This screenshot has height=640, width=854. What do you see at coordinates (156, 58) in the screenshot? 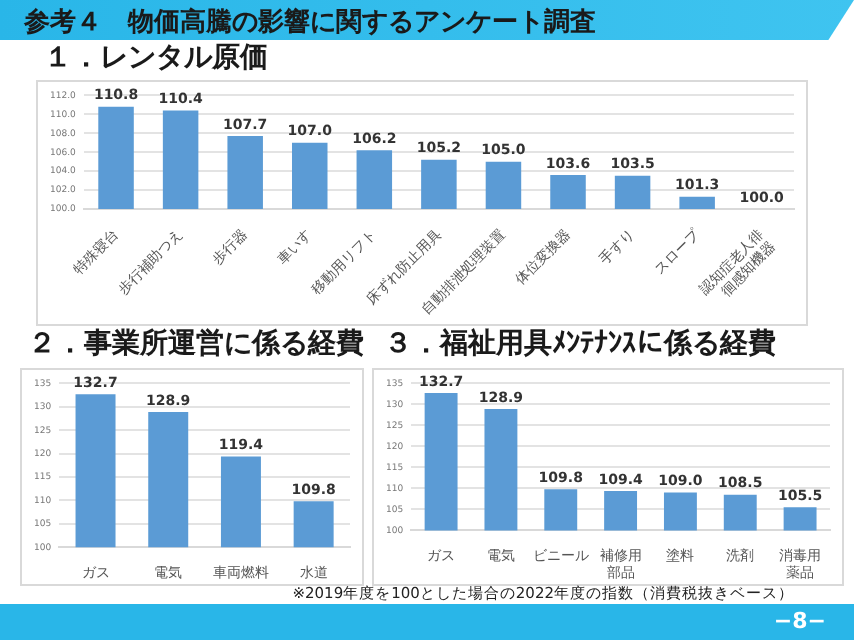
I see `chart-subtitle: １．レンタル原価` at bounding box center [156, 58].